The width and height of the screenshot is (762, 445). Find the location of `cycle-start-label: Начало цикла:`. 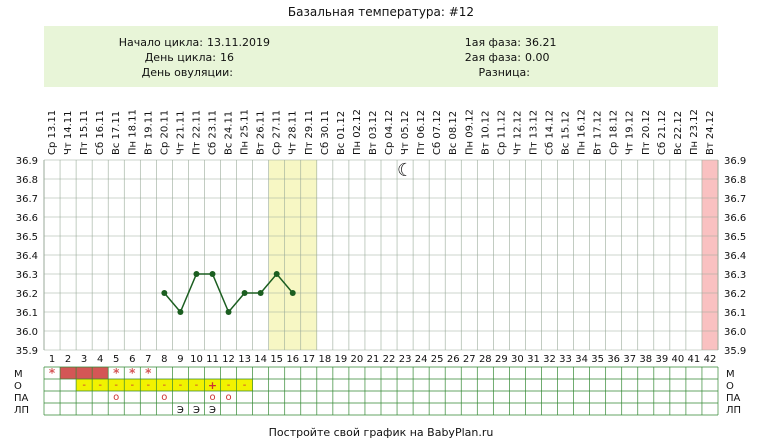

cycle-start-label: Начало цикла: is located at coordinates (161, 42).